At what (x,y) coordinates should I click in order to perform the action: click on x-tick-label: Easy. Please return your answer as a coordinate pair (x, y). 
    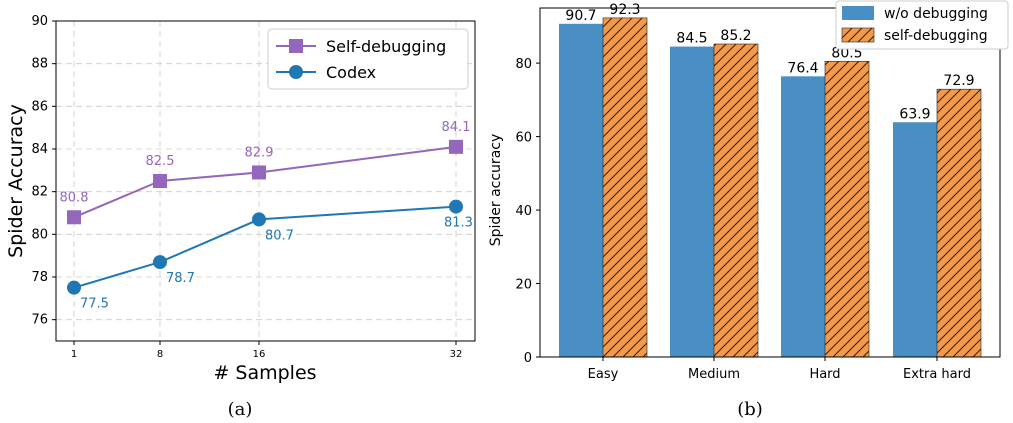
    Looking at the image, I should click on (603, 374).